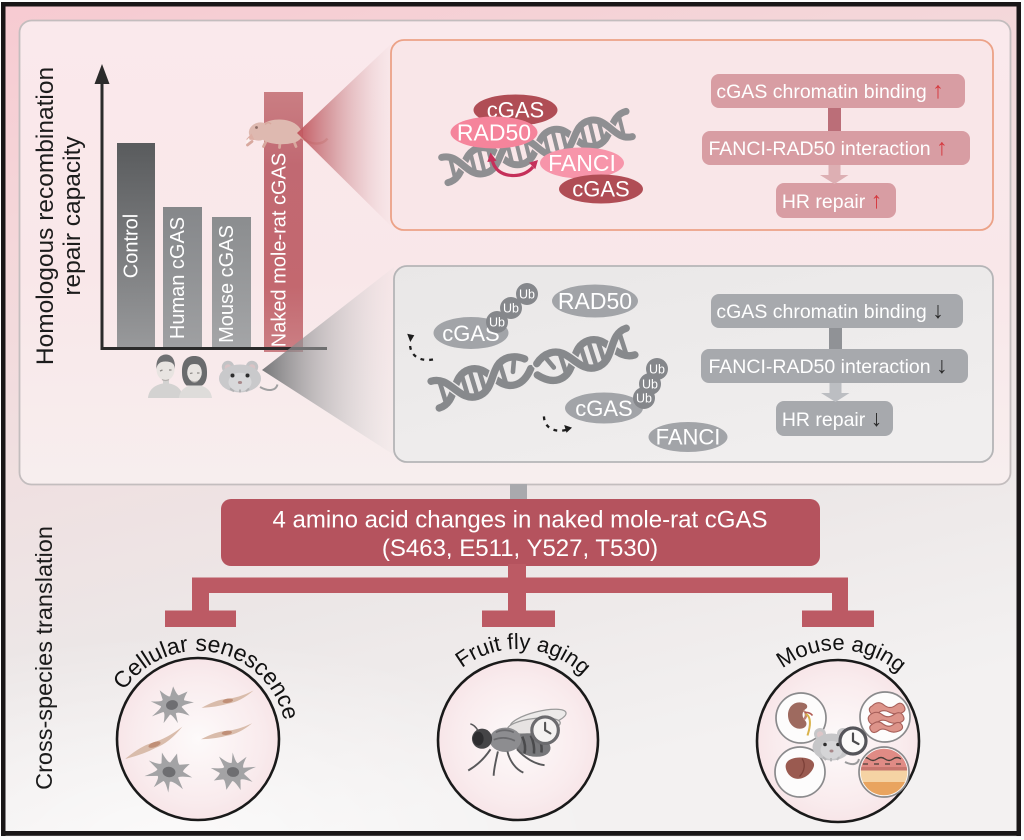 The width and height of the screenshot is (1024, 840). Describe the element at coordinates (829, 90) in the screenshot. I see `svg-text: cGAS chromatin binding ↑` at that location.